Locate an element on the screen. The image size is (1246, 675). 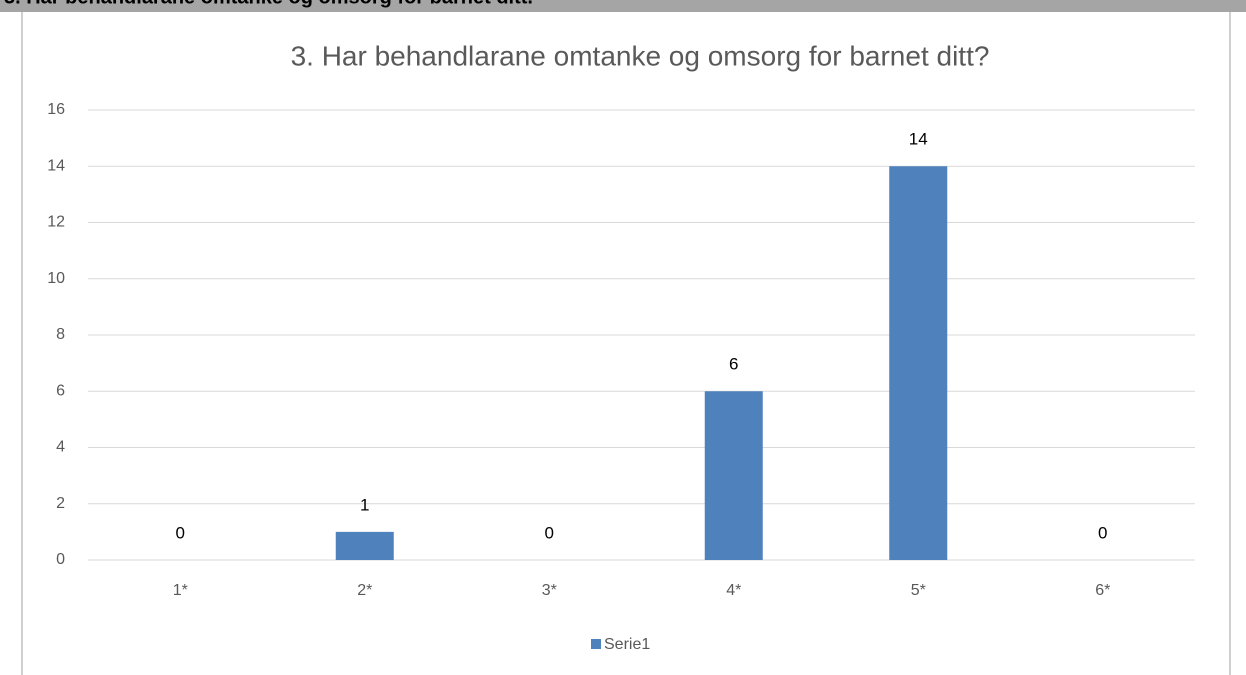
y-tick-label: 12 is located at coordinates (56, 222).